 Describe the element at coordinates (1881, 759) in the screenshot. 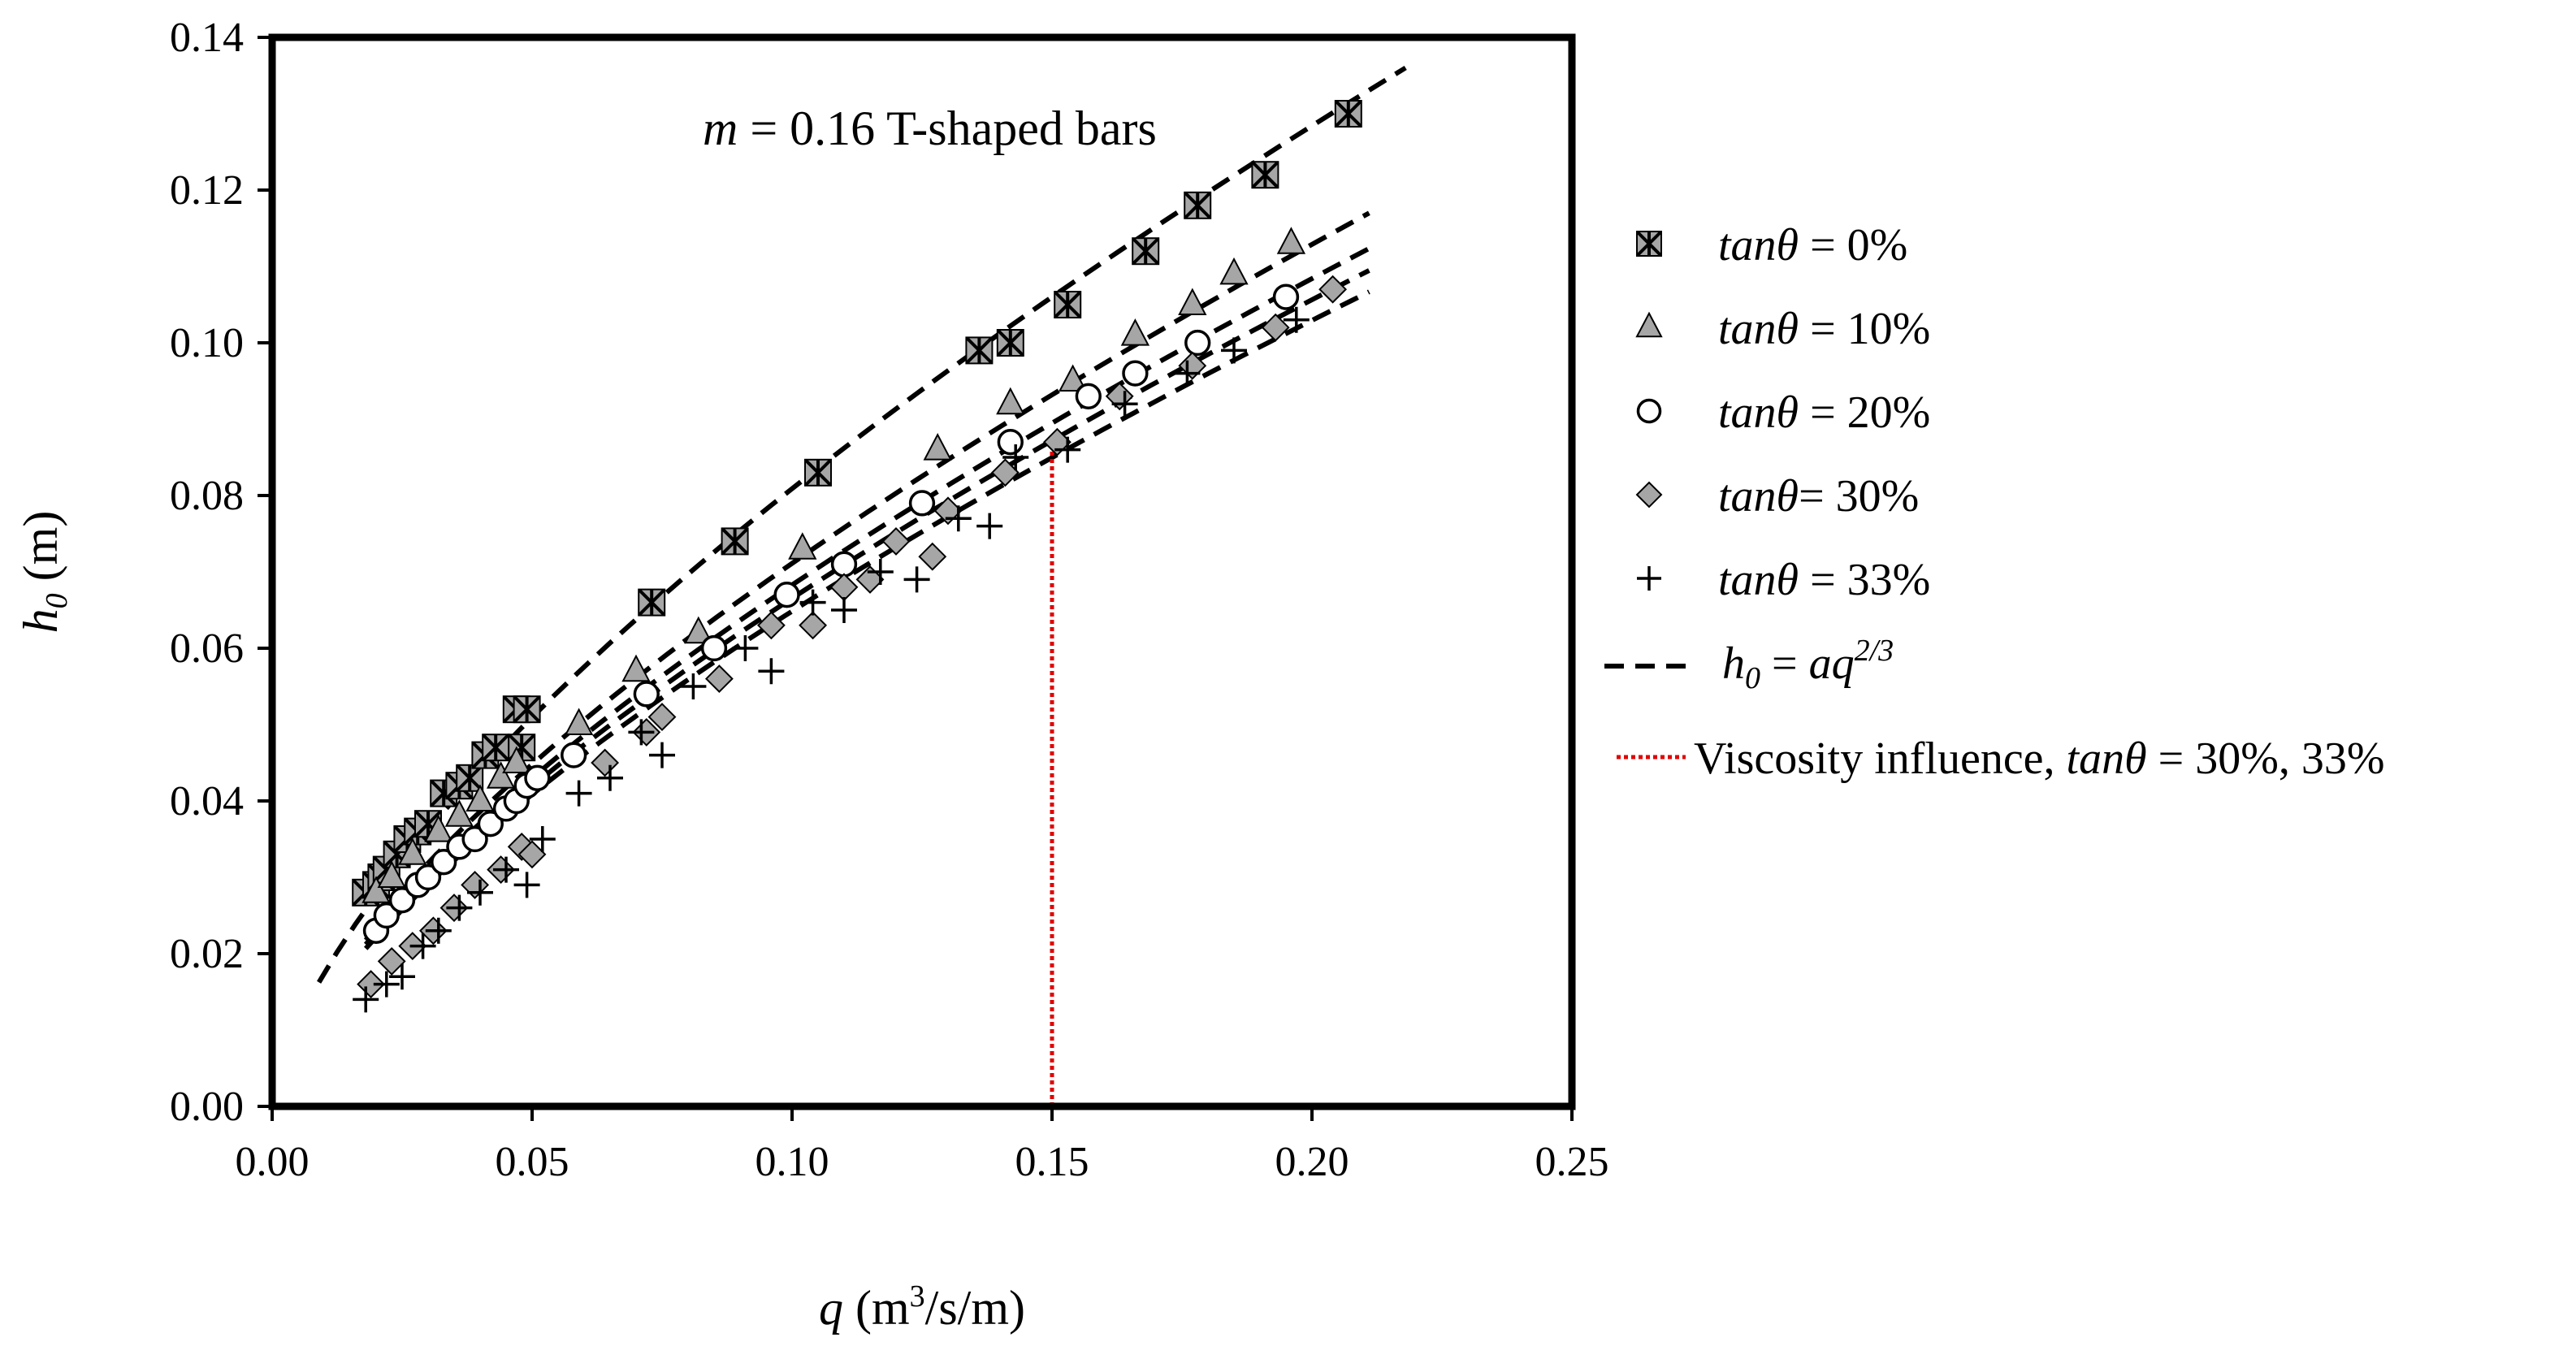

I see `visc-label-plain: Viscosity influence,` at that location.